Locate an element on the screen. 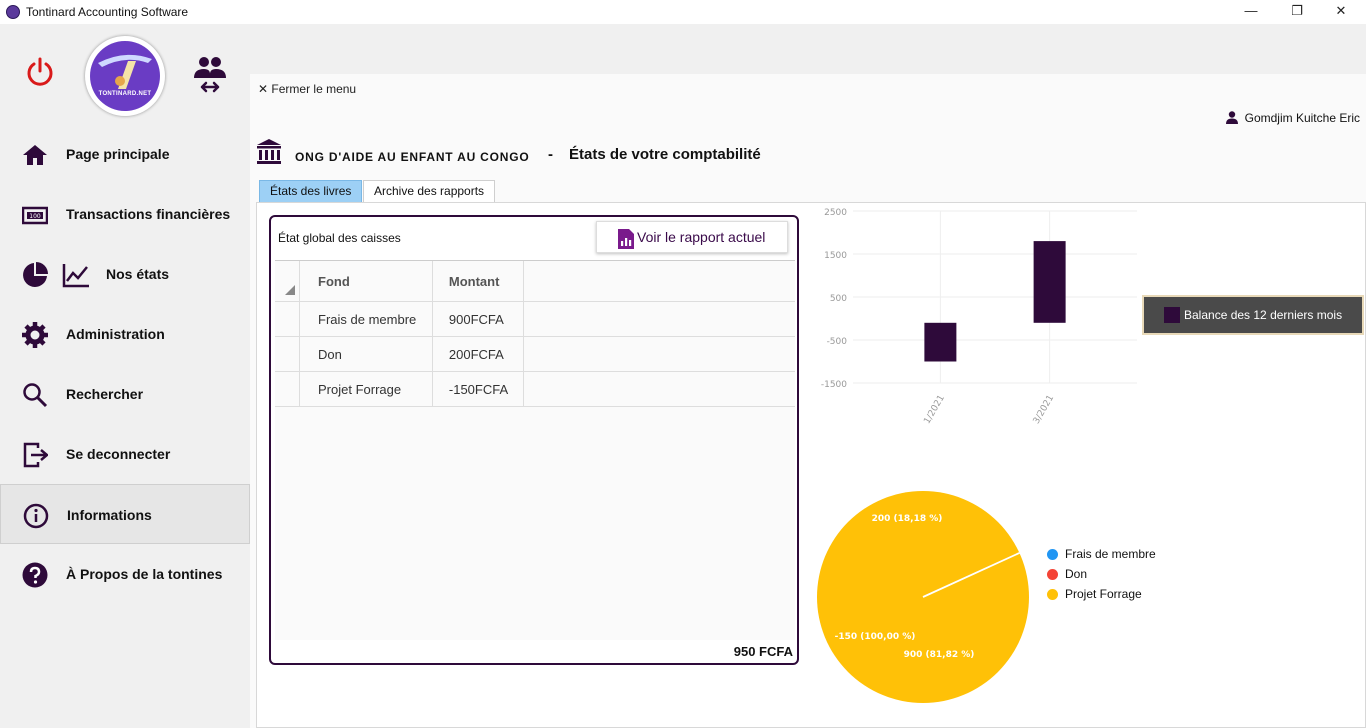 The height and width of the screenshot is (728, 1366). sidebar-item-label: À Propos de la tontines is located at coordinates (144, 574).